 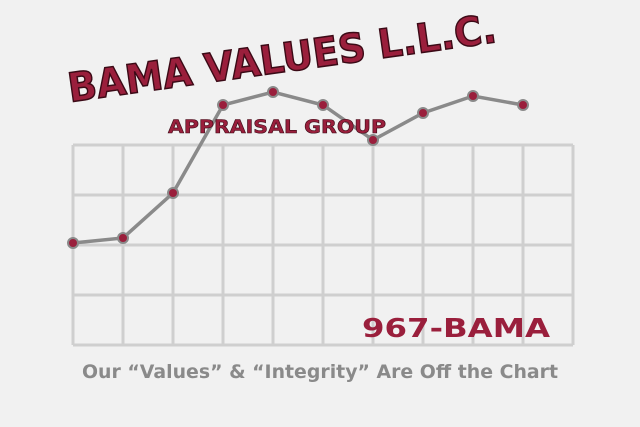 I want to click on company-subtitle: APPRAISAL GROUP, so click(x=277, y=127).